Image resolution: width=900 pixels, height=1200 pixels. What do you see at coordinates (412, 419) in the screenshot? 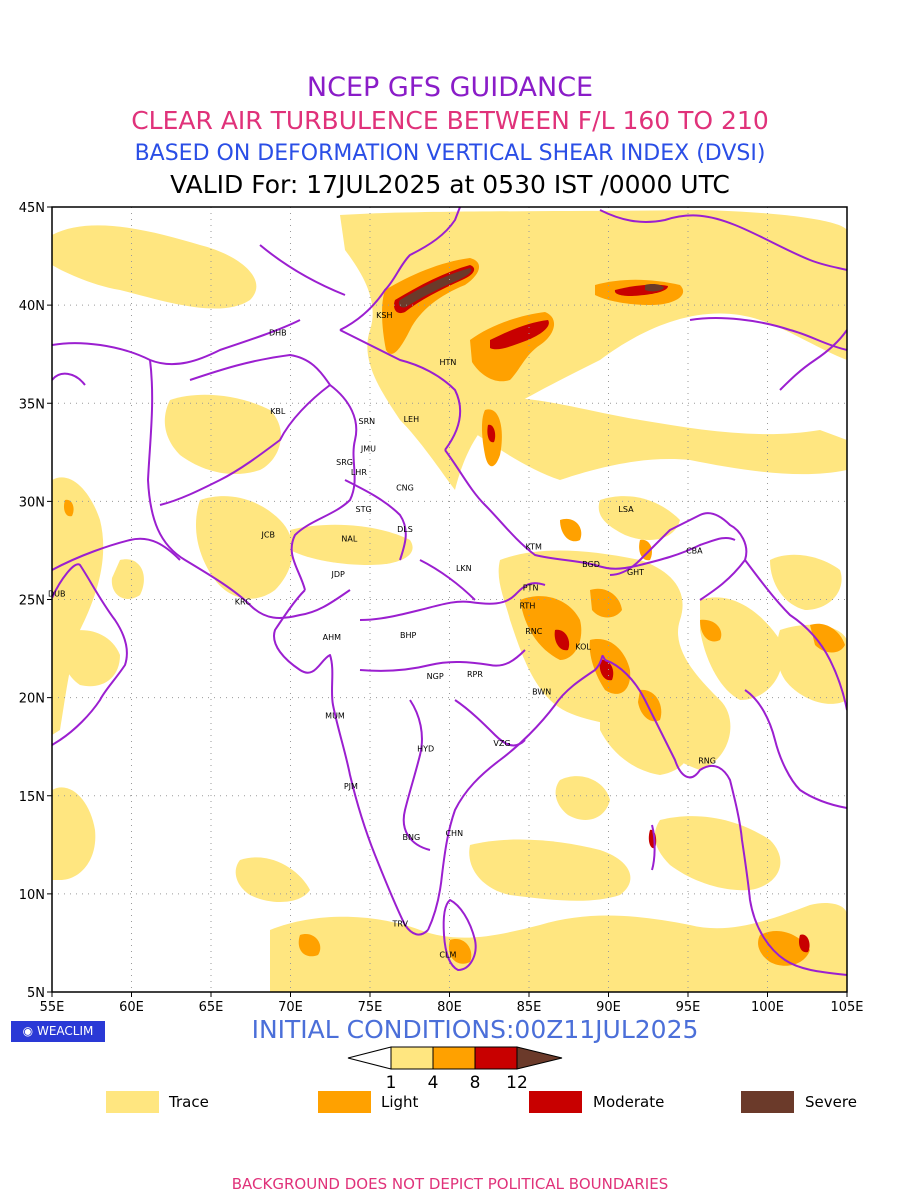
I see `city-label-leh: LEH` at bounding box center [412, 419].